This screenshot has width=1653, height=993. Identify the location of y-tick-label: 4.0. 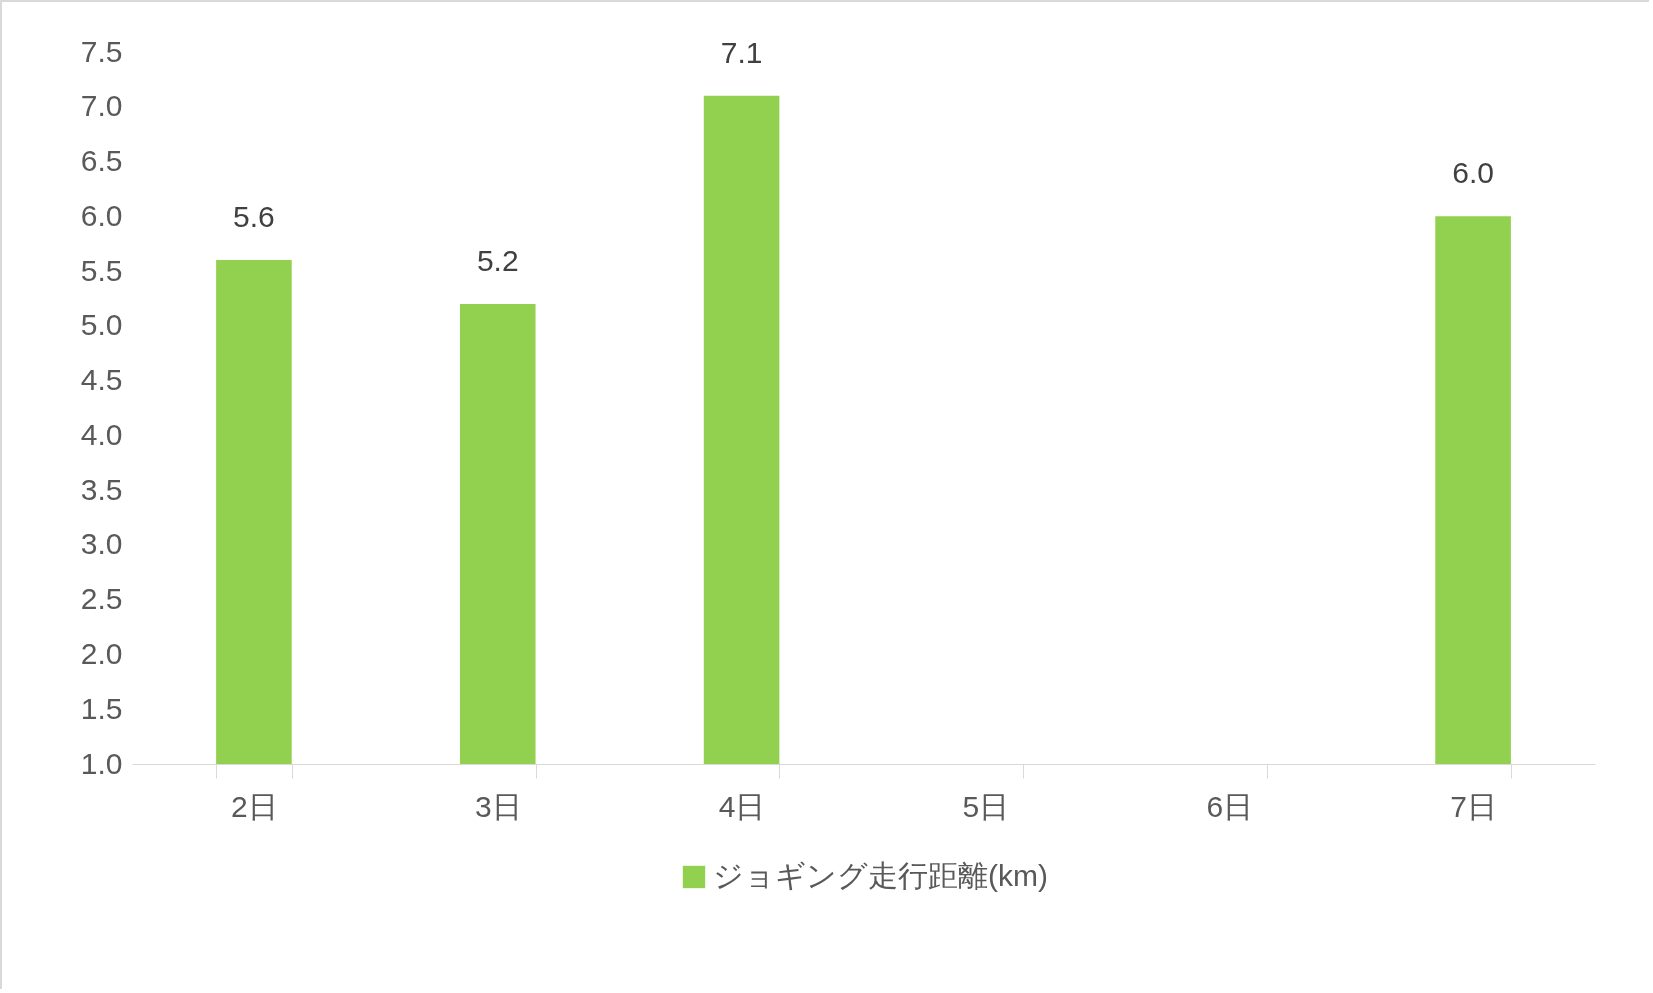
(101, 434).